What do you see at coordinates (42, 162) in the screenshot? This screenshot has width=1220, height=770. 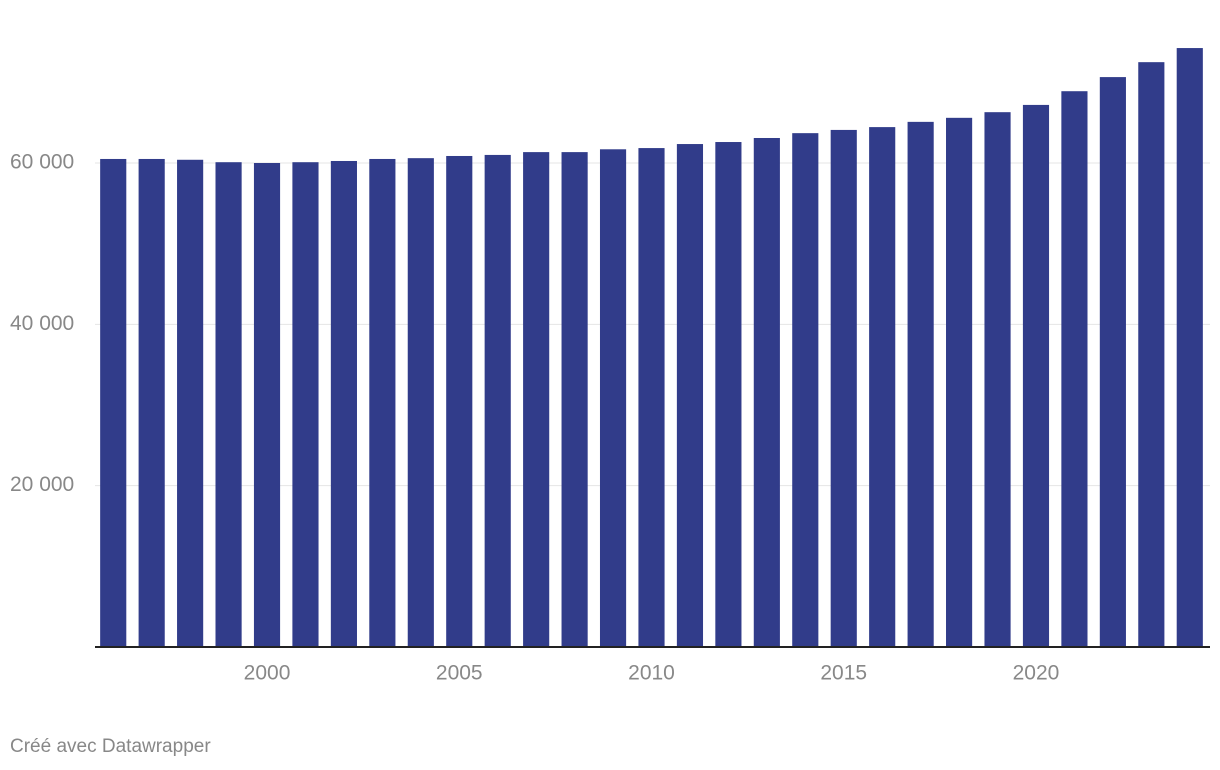 I see `y-tick-label: 60 000` at bounding box center [42, 162].